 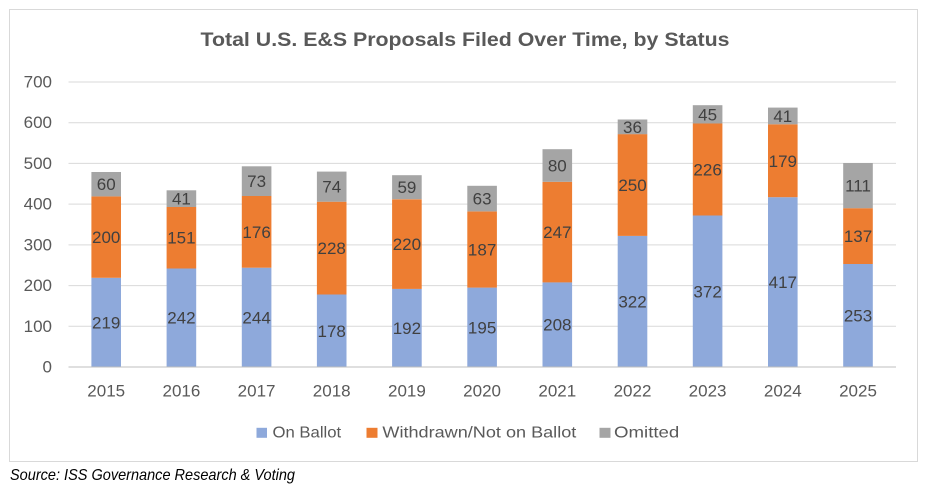 I want to click on svg-text: 253, so click(x=858, y=316).